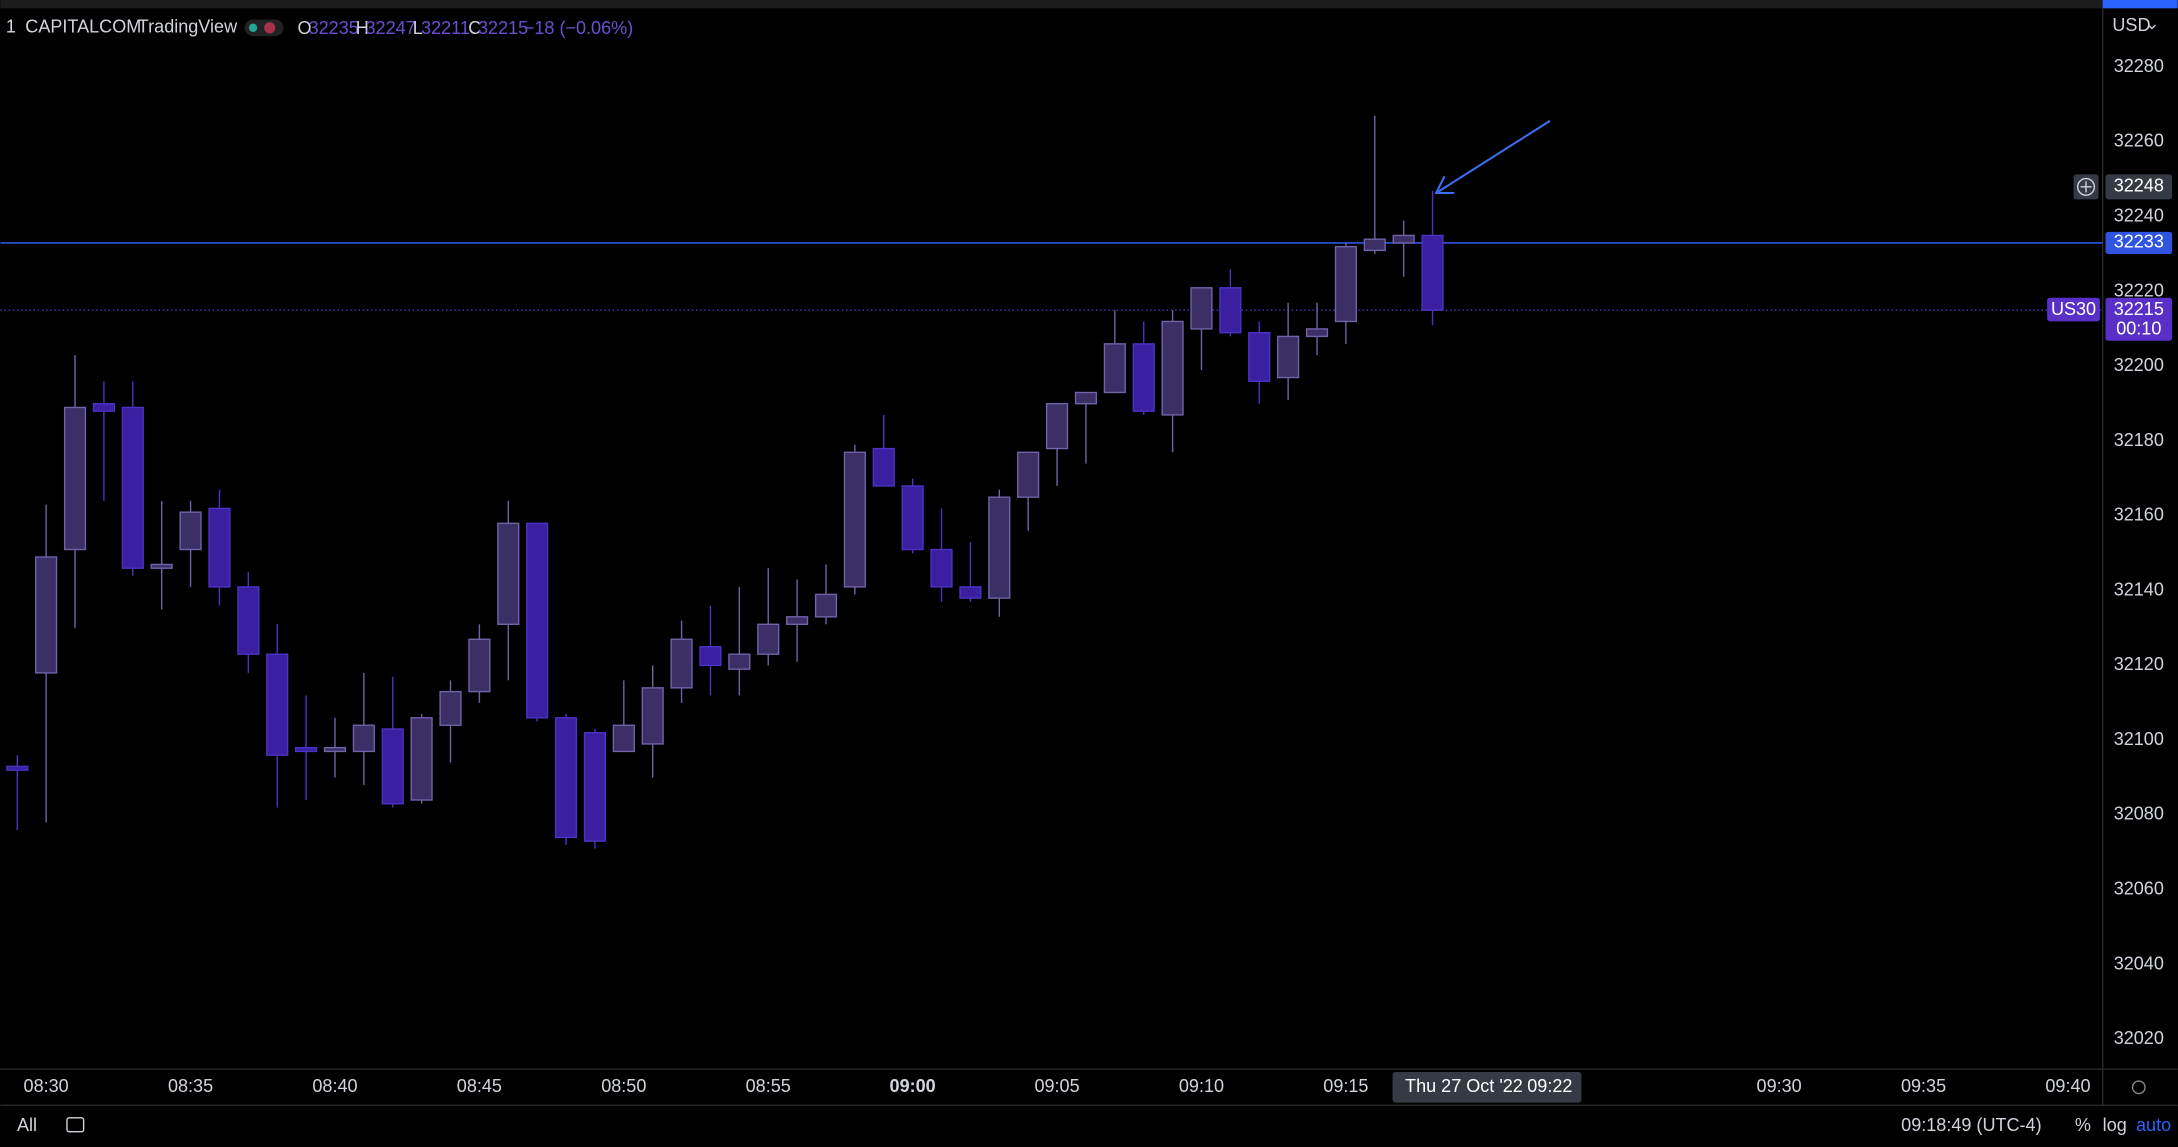 Image resolution: width=2178 pixels, height=1147 pixels. What do you see at coordinates (2152, 27) in the screenshot?
I see `currency-caret` at bounding box center [2152, 27].